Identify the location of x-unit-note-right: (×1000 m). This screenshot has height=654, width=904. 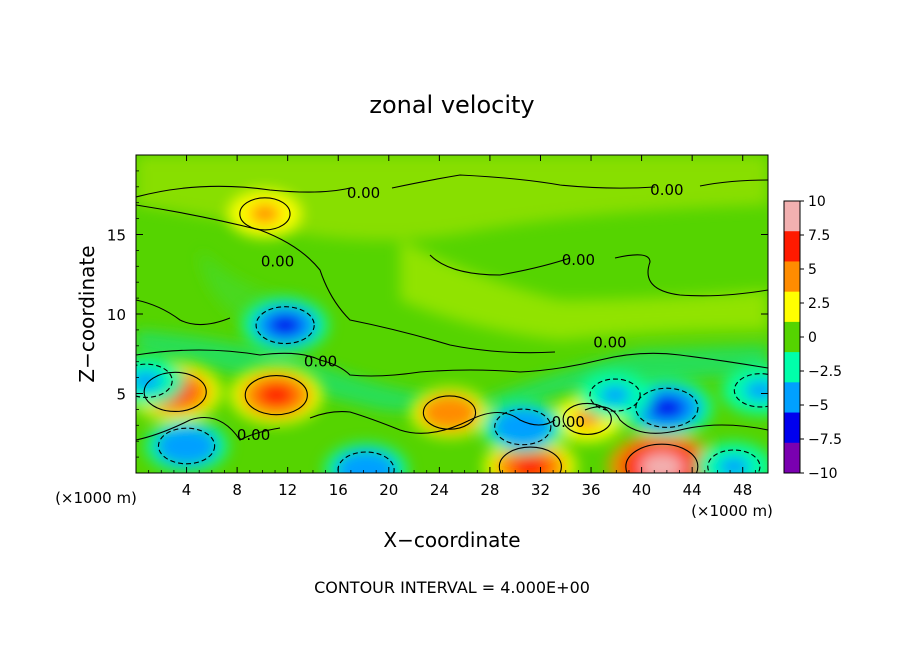
(732, 511).